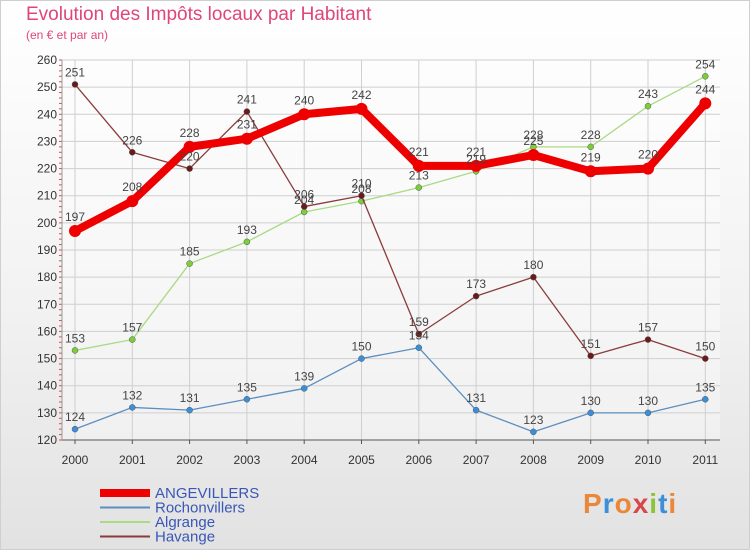  I want to click on x-tick-label: 2007, so click(476, 460).